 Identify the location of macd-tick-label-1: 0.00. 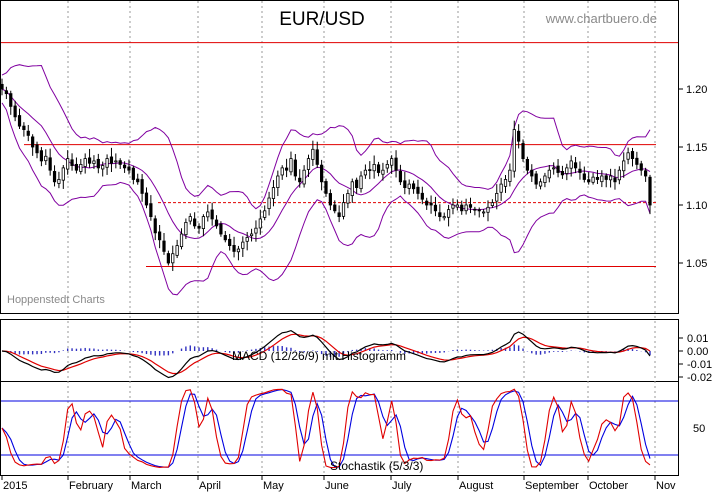
(697, 352).